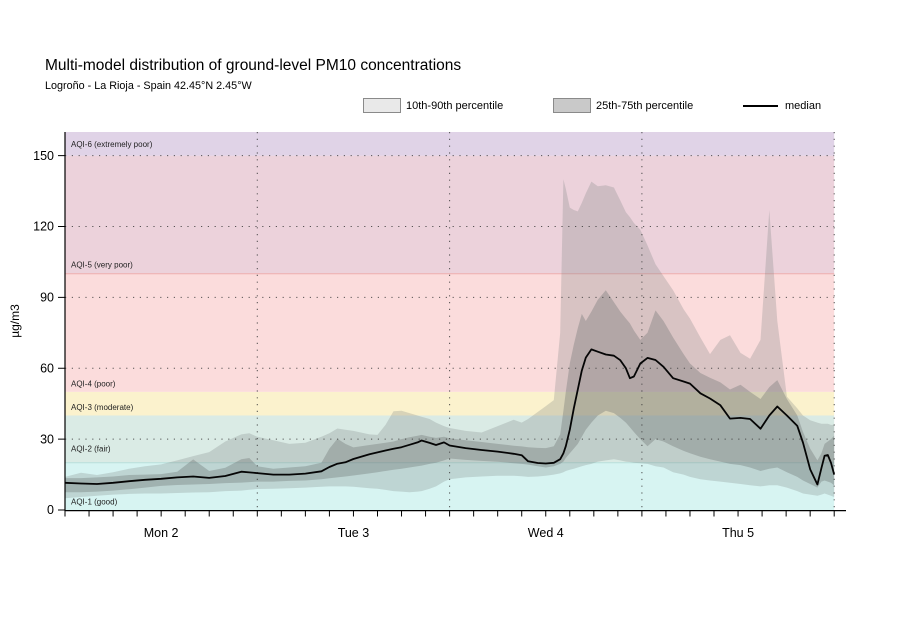 The width and height of the screenshot is (900, 643). What do you see at coordinates (102, 264) in the screenshot?
I see `aqi-band-label: AQI-5 (very poor)` at bounding box center [102, 264].